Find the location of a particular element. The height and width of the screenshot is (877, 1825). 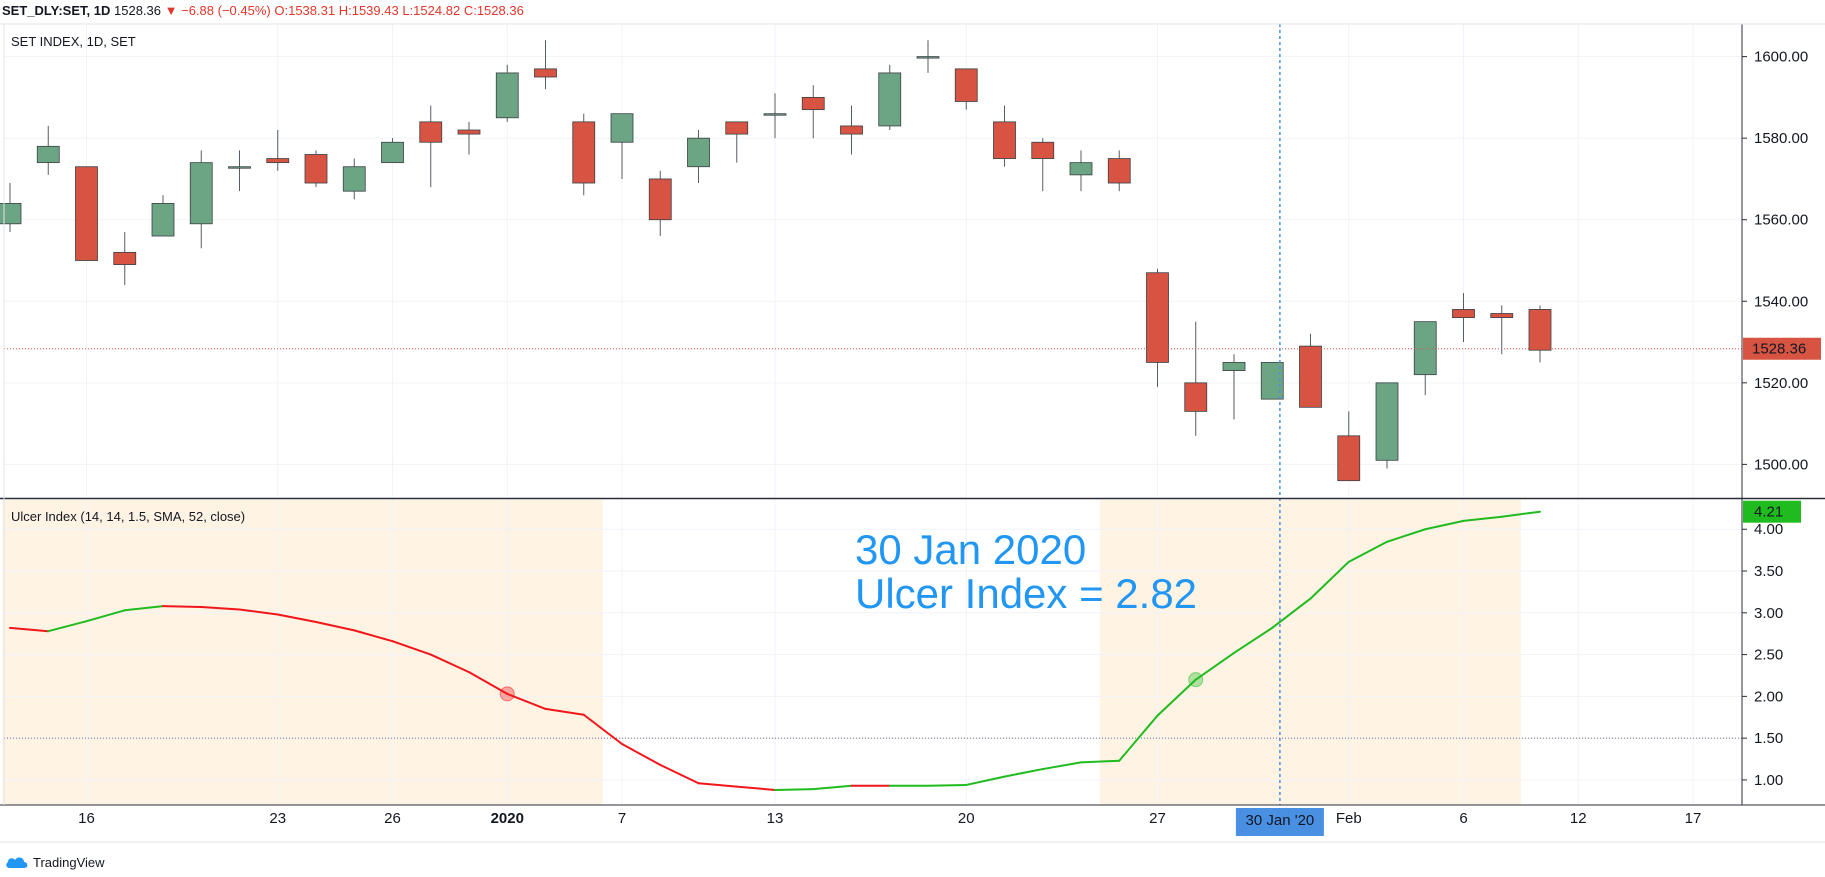

time-tick-label: Feb is located at coordinates (1349, 818).